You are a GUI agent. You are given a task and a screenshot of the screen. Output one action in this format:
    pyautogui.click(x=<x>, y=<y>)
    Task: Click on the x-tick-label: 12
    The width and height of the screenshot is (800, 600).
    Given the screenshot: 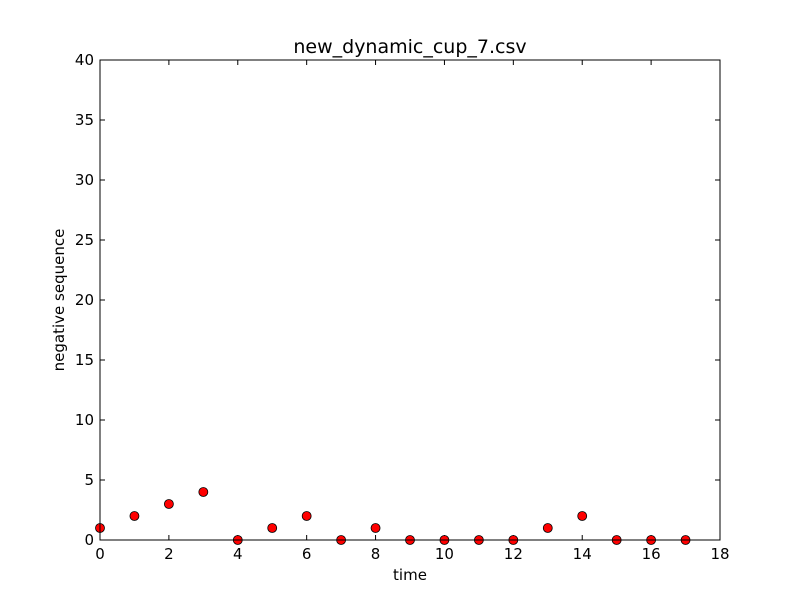 What is the action you would take?
    pyautogui.click(x=513, y=554)
    